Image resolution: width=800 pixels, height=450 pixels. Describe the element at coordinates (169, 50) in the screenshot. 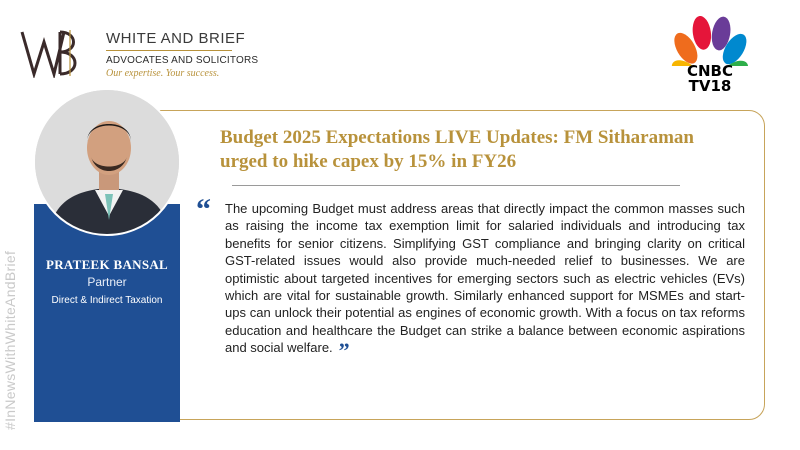

I see `brand-divider` at that location.